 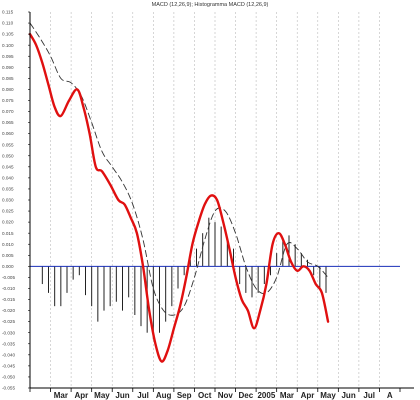 I want to click on y-tick-label: 0.095, so click(x=8, y=56).